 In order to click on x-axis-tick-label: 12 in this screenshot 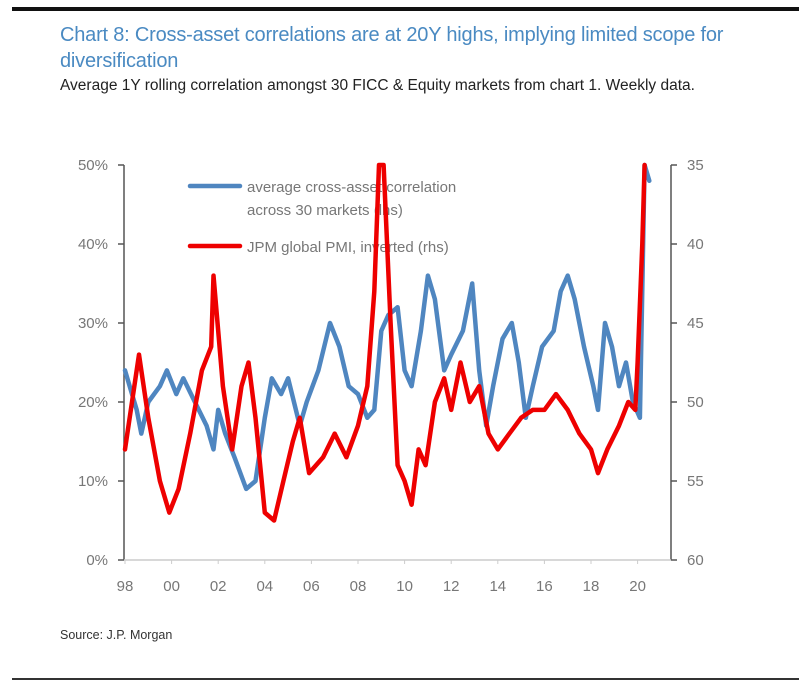, I will do `click(451, 586)`.